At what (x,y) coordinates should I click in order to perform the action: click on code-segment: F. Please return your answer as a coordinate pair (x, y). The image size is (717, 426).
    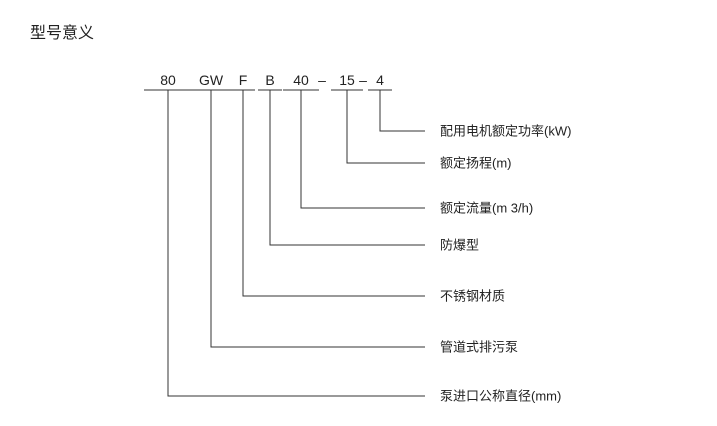
    Looking at the image, I should click on (243, 80).